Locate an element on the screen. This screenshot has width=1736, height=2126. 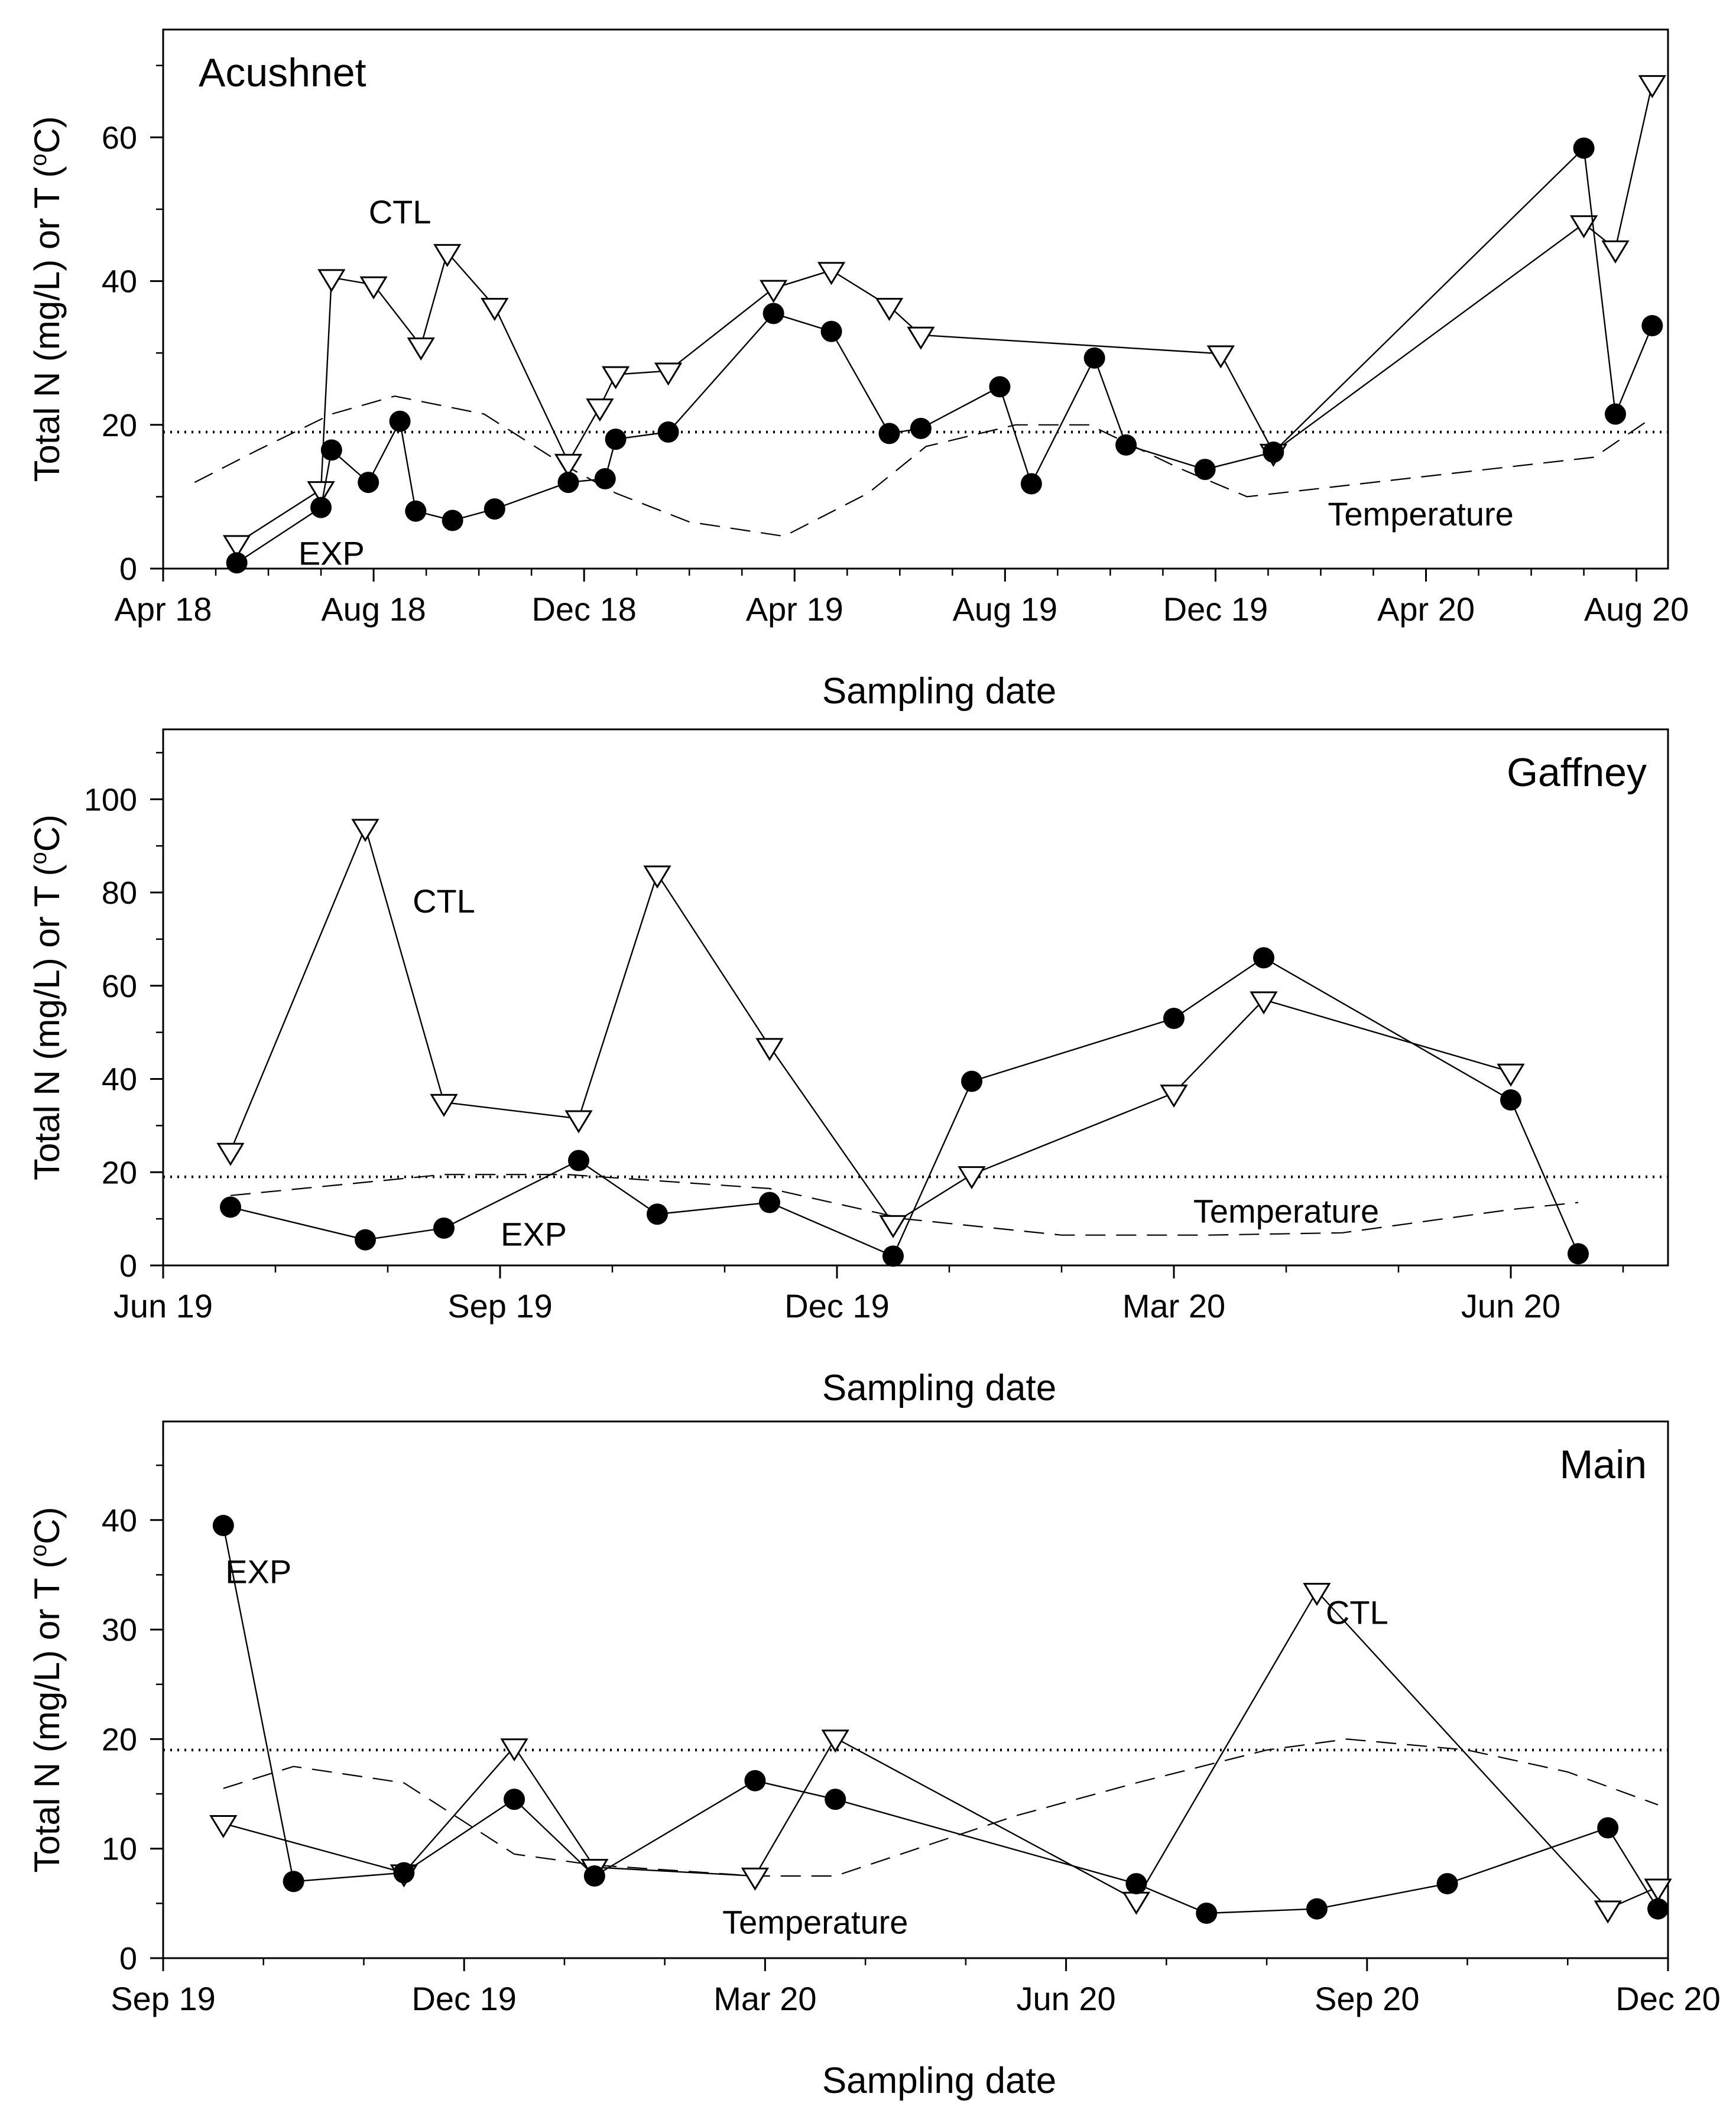
x-tick-label: Jun 20 is located at coordinates (1510, 1306).